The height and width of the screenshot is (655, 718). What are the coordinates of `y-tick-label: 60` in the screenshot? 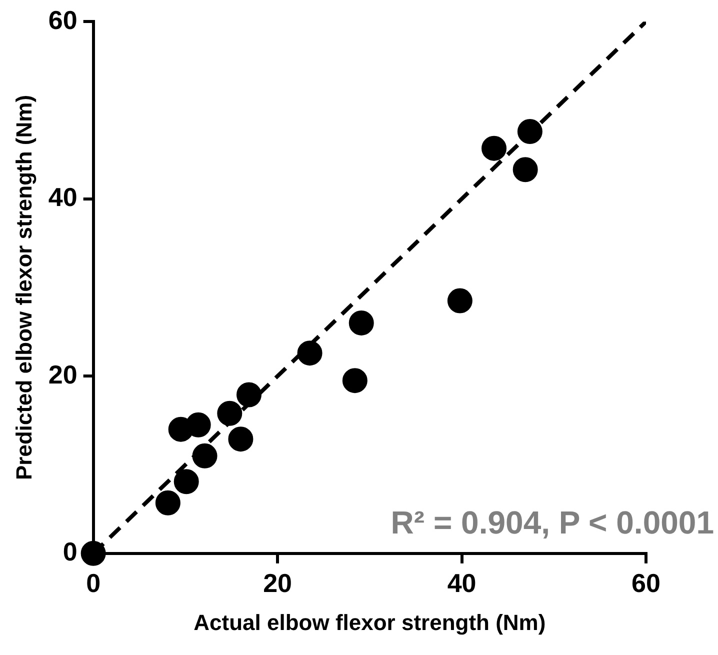 It's located at (63, 19).